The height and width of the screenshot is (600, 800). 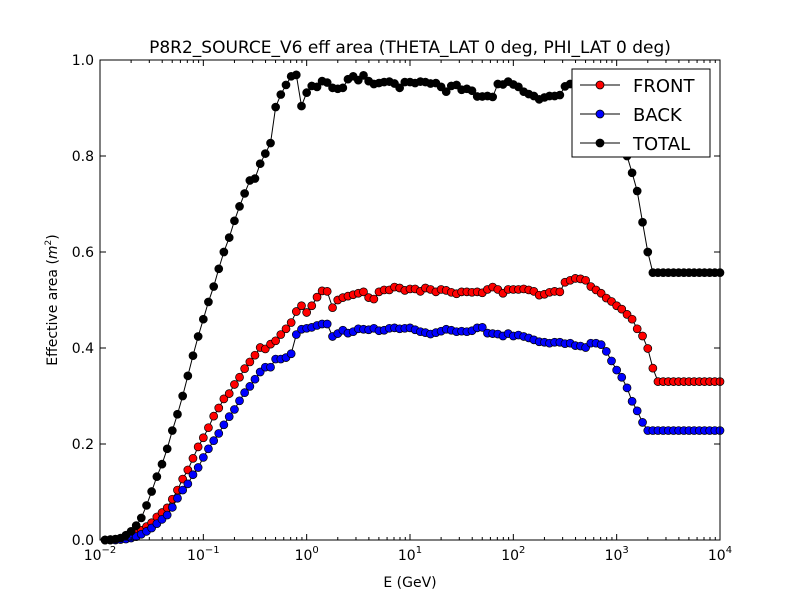 I want to click on y-tick-label: 0.6, so click(x=83, y=253).